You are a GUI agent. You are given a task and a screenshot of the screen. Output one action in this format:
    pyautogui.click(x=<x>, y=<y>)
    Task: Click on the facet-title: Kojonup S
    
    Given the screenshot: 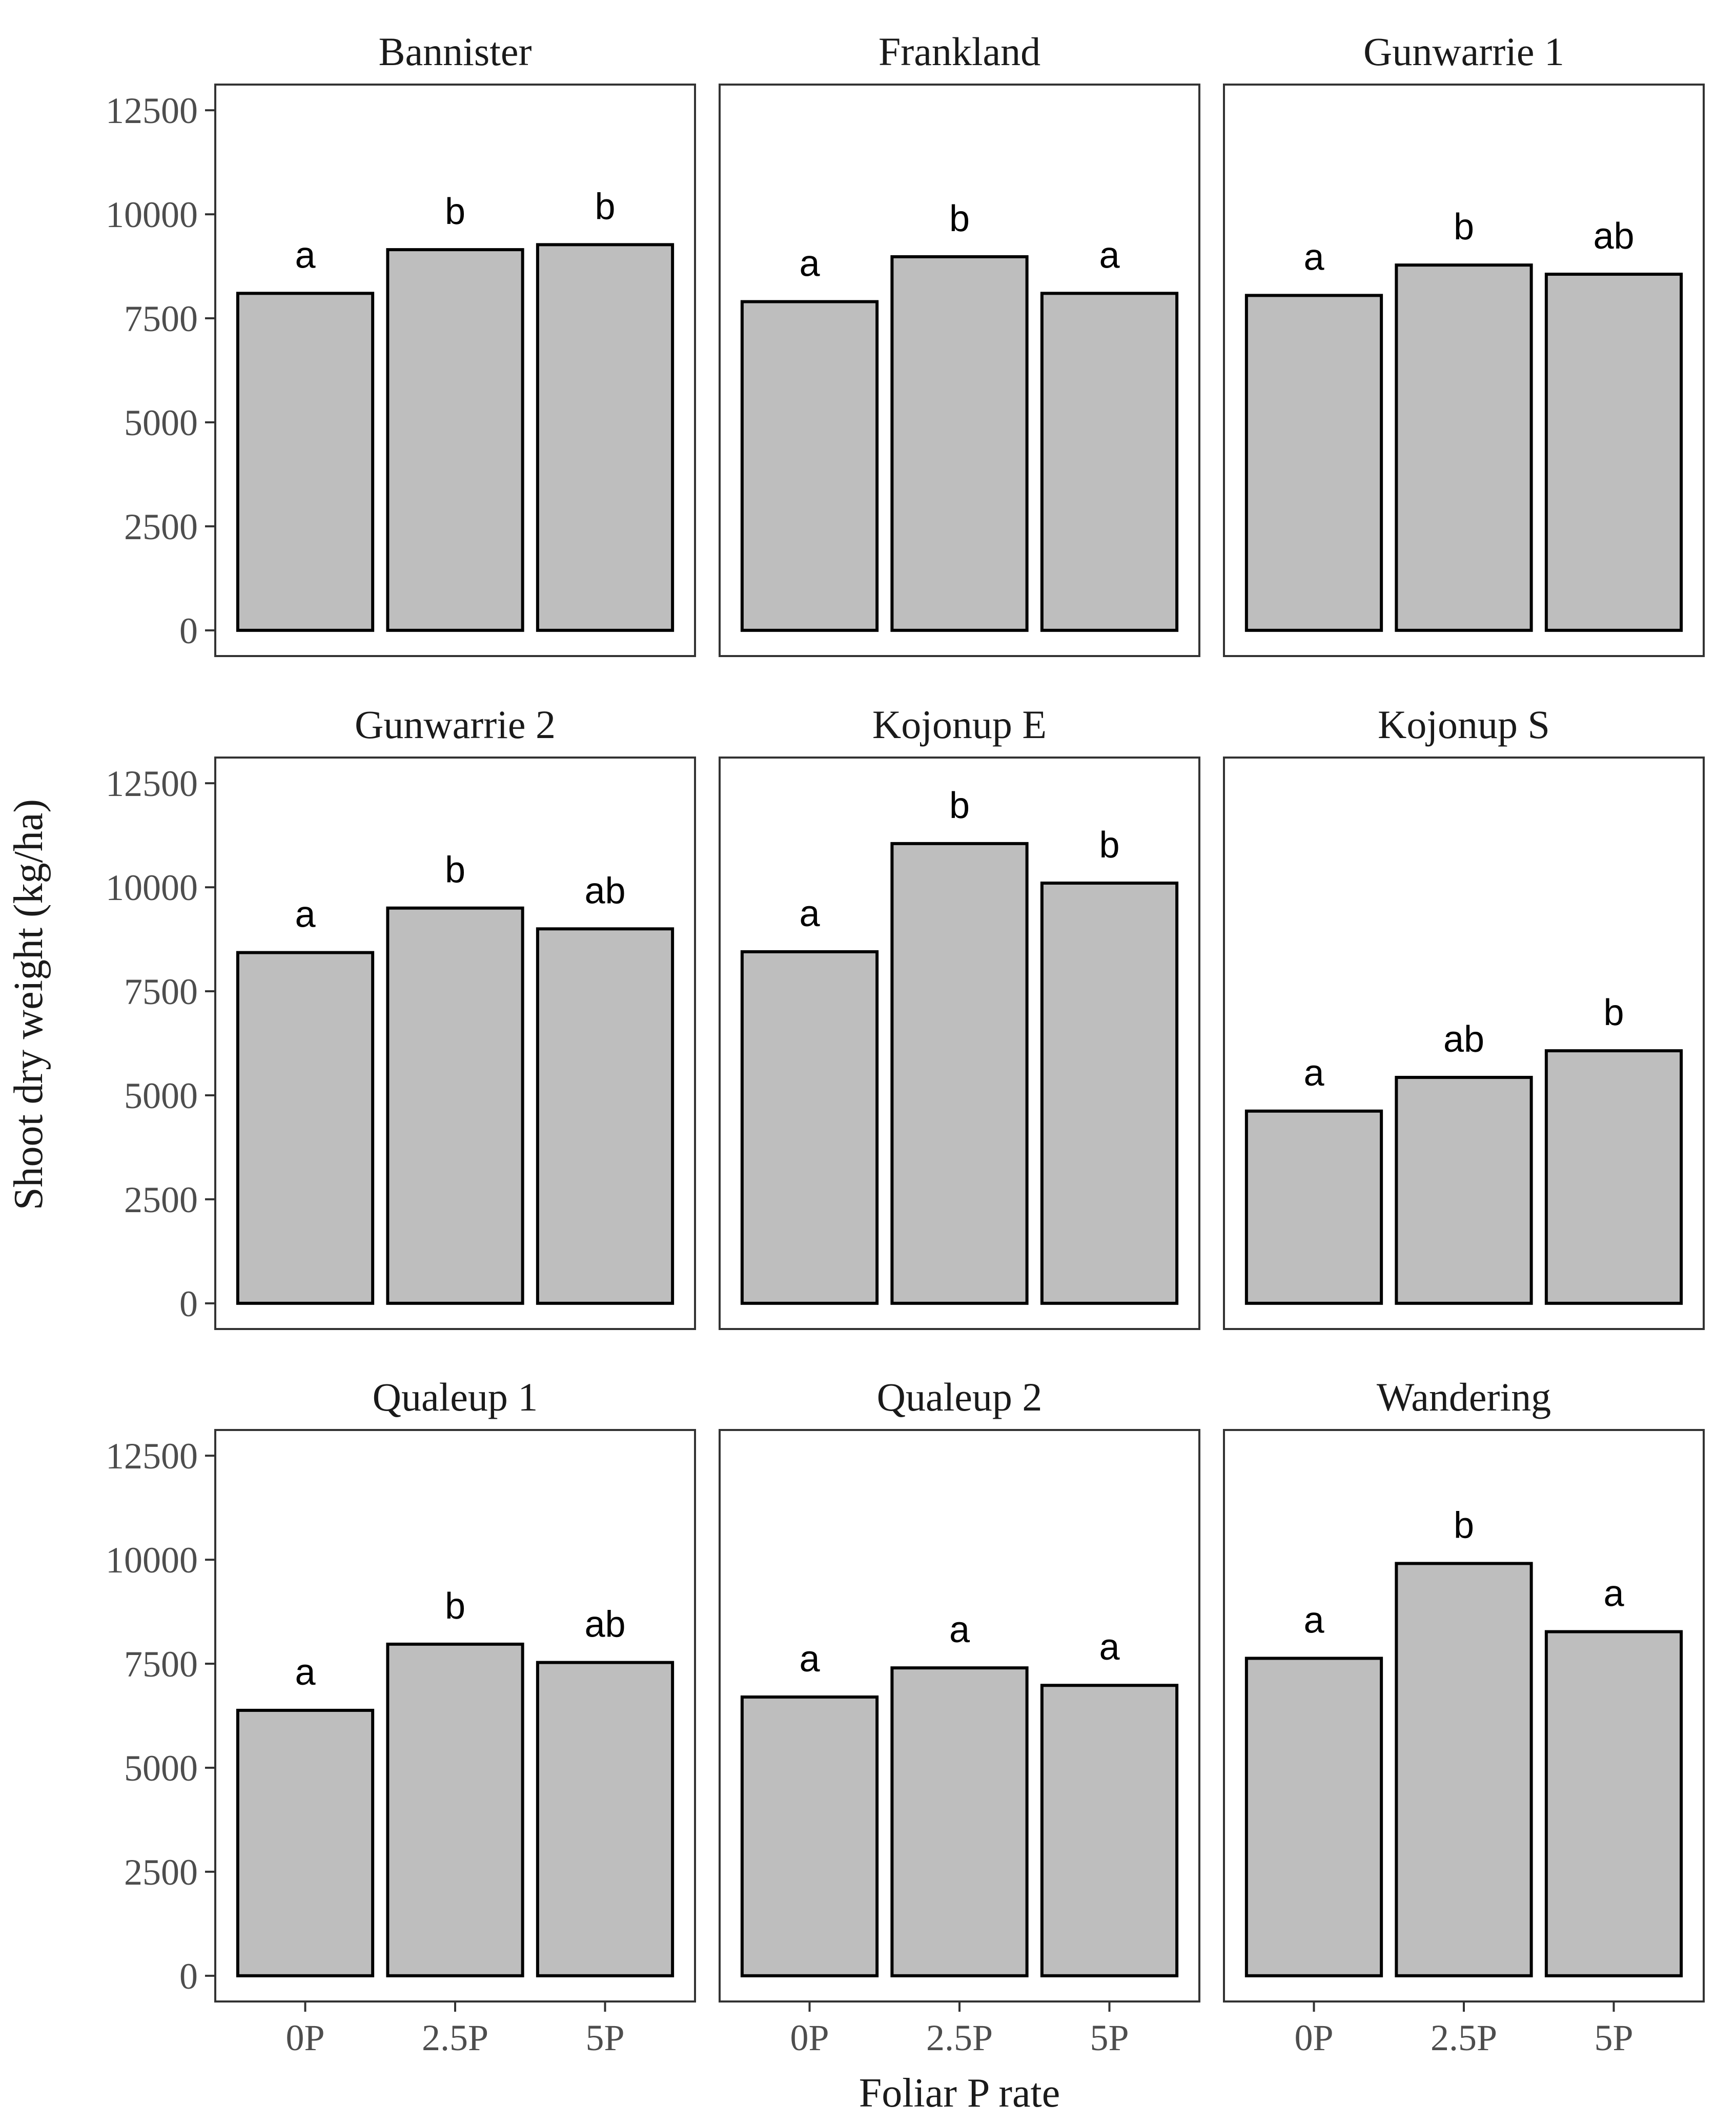 What is the action you would take?
    pyautogui.click(x=1464, y=724)
    